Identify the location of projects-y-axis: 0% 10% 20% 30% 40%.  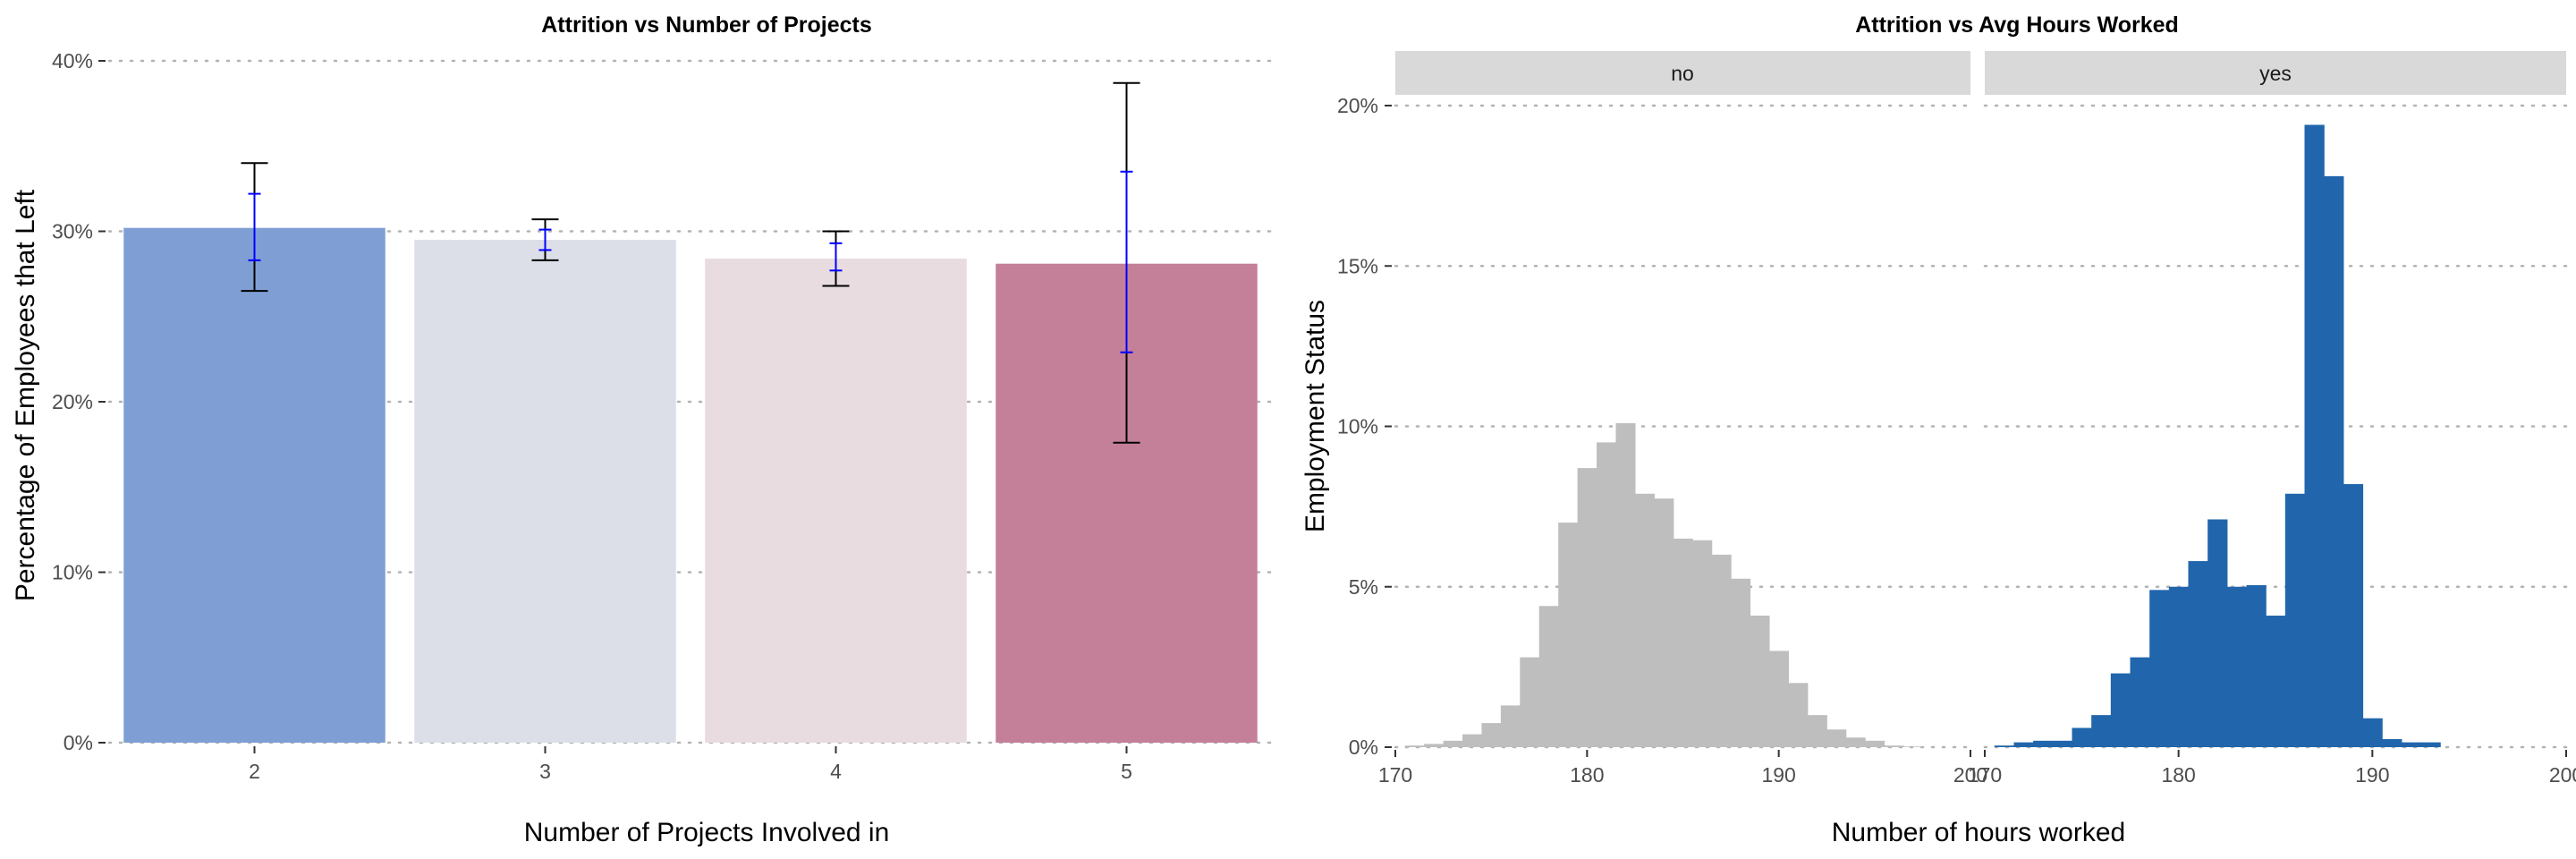
(79, 401).